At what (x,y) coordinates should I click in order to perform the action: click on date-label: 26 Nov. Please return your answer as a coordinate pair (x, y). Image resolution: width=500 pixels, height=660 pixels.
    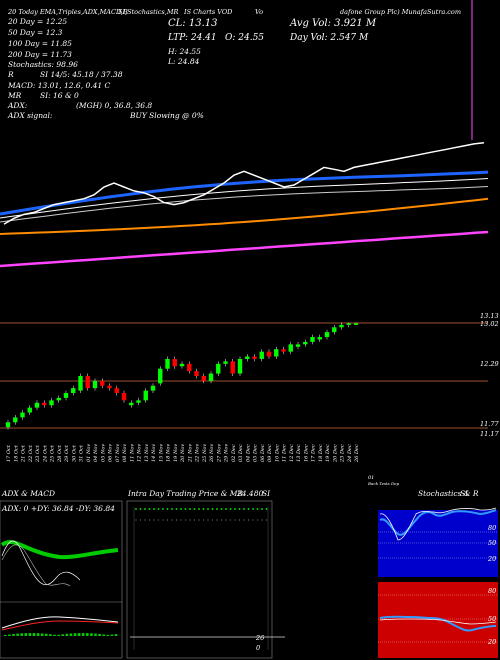
    Looking at the image, I should click on (212, 453).